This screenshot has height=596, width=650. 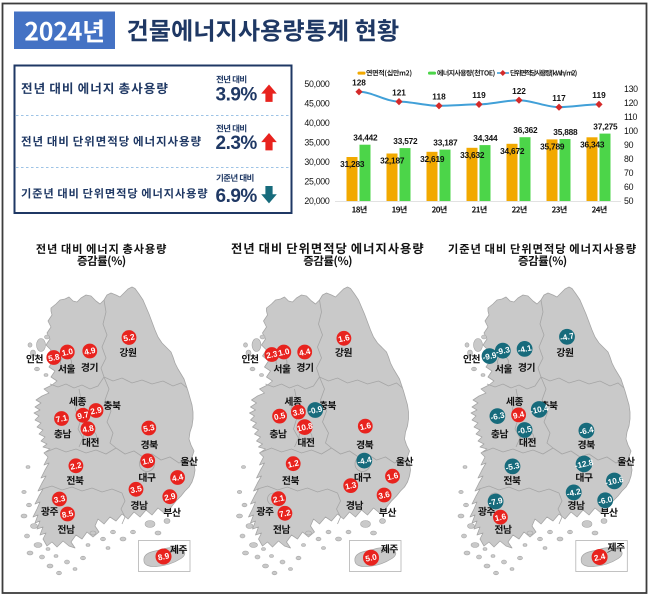 What do you see at coordinates (567, 337) in the screenshot?
I see `svg-text: -4.7` at bounding box center [567, 337].